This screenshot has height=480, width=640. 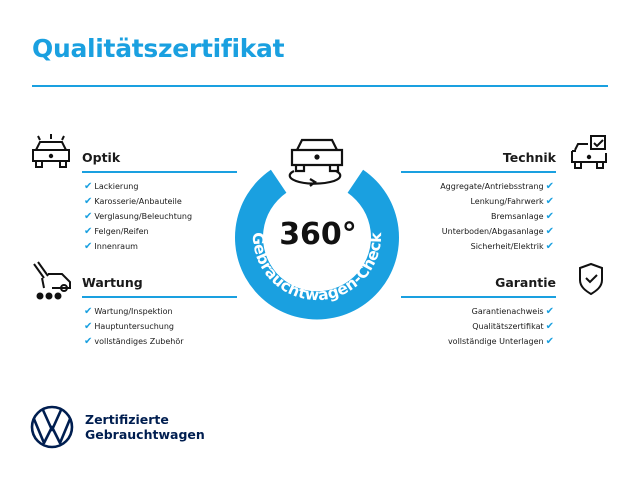 I want to click on item-label: Karosserie/Anbauteile, so click(x=138, y=201).